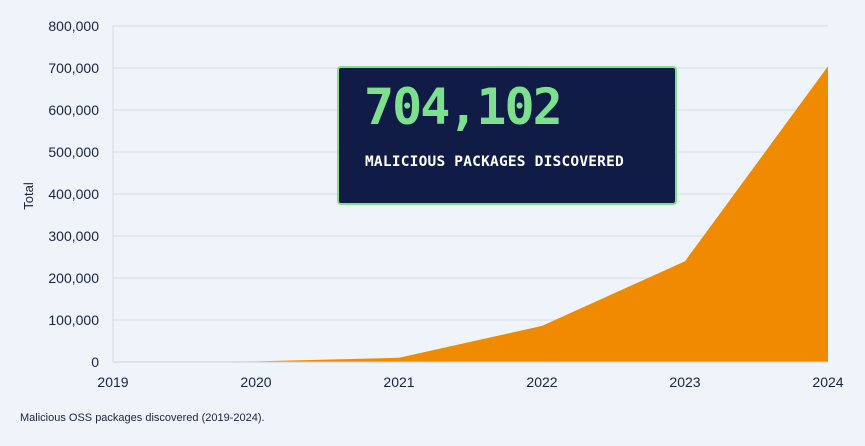  I want to click on y-tick-label: 500,000, so click(73, 152).